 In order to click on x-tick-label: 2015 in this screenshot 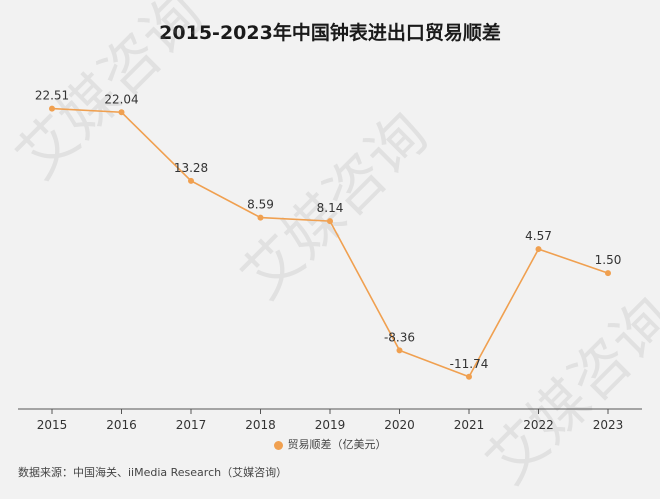, I will do `click(52, 425)`.